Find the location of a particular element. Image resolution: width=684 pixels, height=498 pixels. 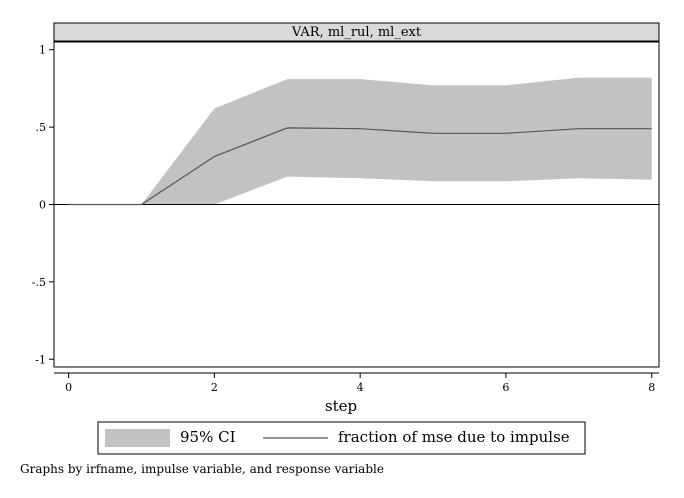

panel-title-strip is located at coordinates (356, 32).